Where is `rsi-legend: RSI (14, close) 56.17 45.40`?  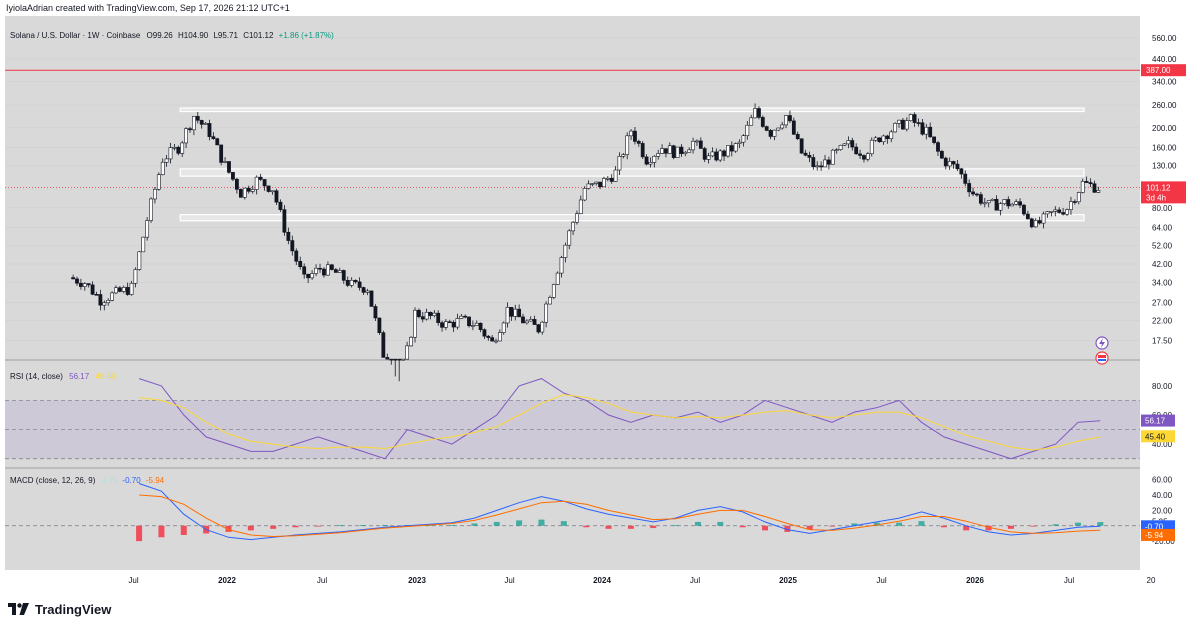 rsi-legend: RSI (14, close) 56.17 45.40 is located at coordinates (63, 376).